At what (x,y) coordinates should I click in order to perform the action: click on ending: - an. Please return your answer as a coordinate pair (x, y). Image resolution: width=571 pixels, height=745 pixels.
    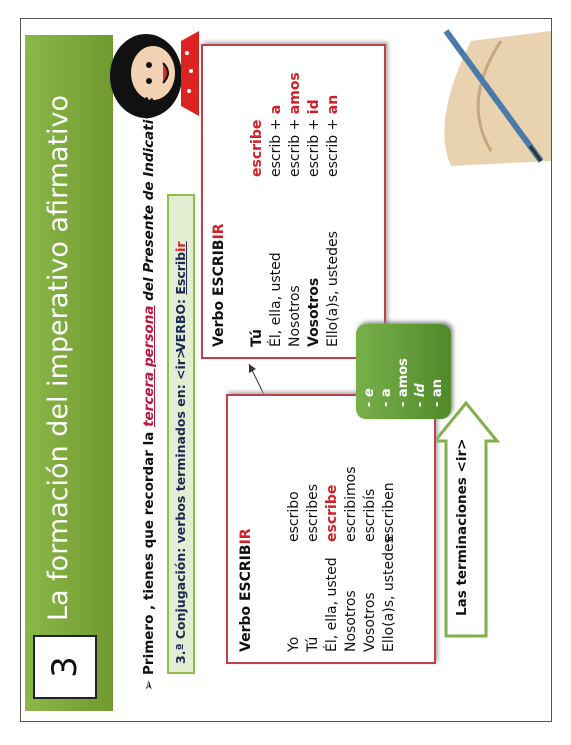
    Looking at the image, I should click on (437, 393).